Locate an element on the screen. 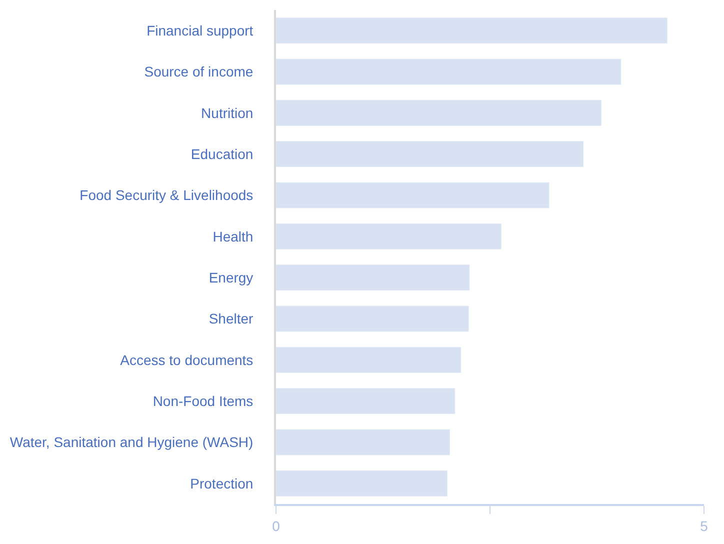  y-tick-label: Financial support is located at coordinates (200, 30).